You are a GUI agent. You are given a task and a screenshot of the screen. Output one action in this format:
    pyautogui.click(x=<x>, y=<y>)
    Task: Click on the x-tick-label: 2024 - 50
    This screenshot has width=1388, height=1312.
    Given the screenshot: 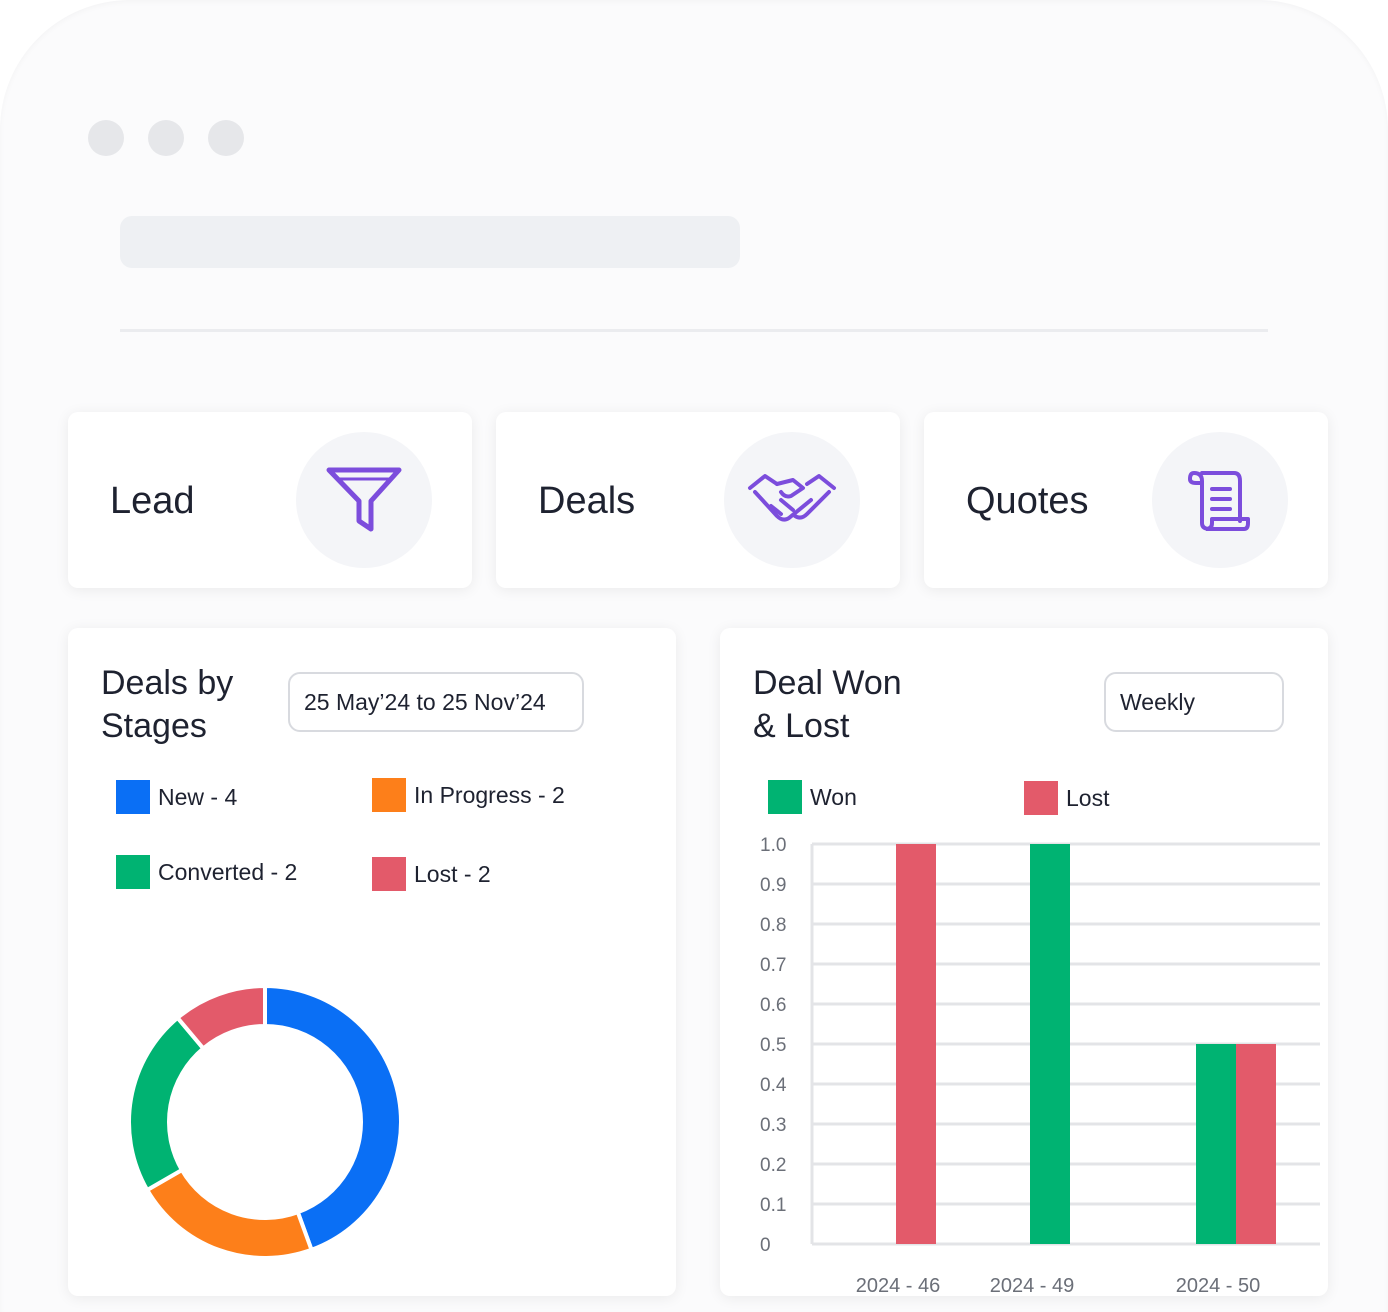 What is the action you would take?
    pyautogui.click(x=1218, y=1286)
    